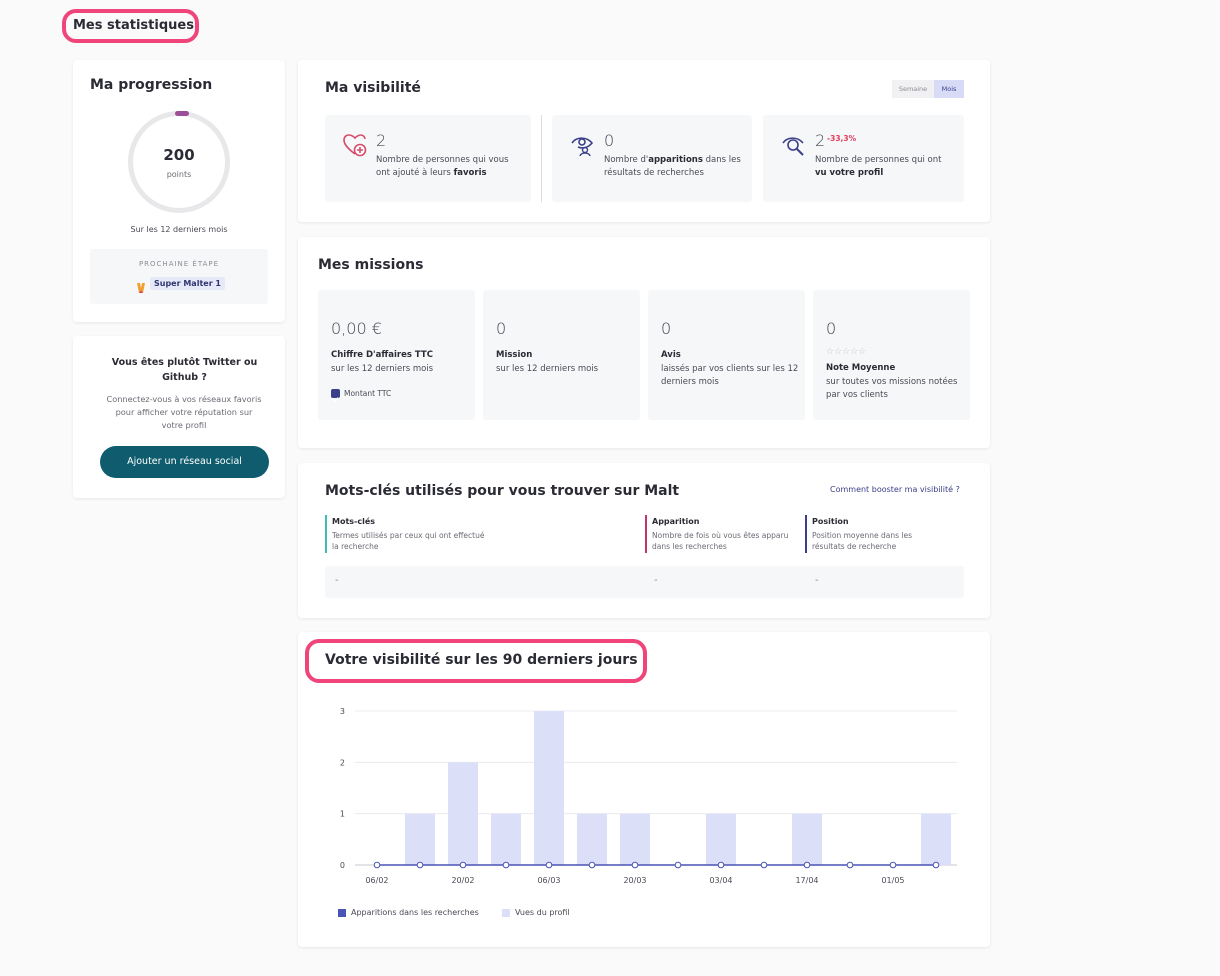 This screenshot has width=1220, height=976. I want to click on next-step-label: PROCHAINE ÉTAPE, so click(179, 264).